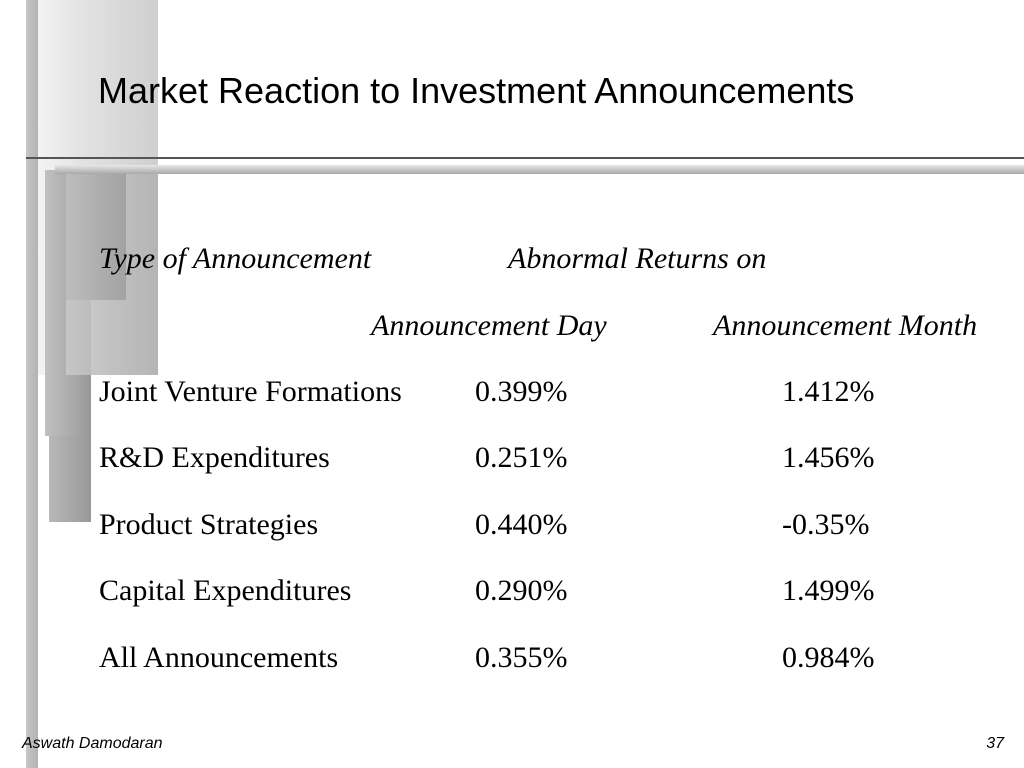 Image resolution: width=1024 pixels, height=768 pixels. Describe the element at coordinates (521, 657) in the screenshot. I see `row-day-return: 0.355%` at that location.